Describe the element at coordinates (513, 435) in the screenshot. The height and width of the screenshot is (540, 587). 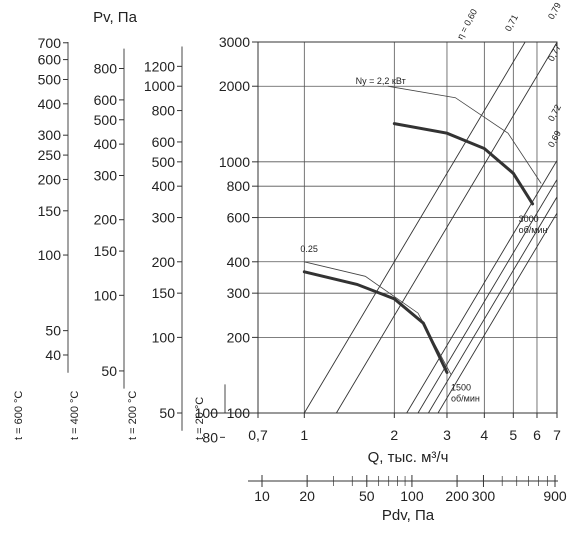
I see `x-tick-label: 5` at that location.